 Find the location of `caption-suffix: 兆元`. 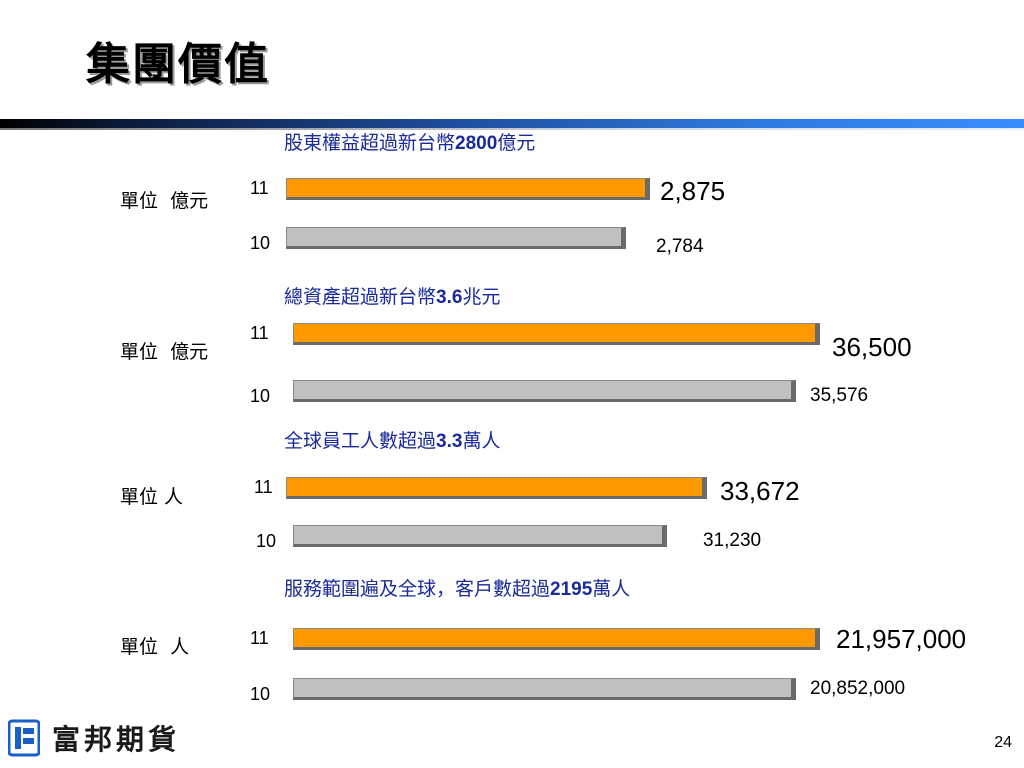

caption-suffix: 兆元 is located at coordinates (481, 297).